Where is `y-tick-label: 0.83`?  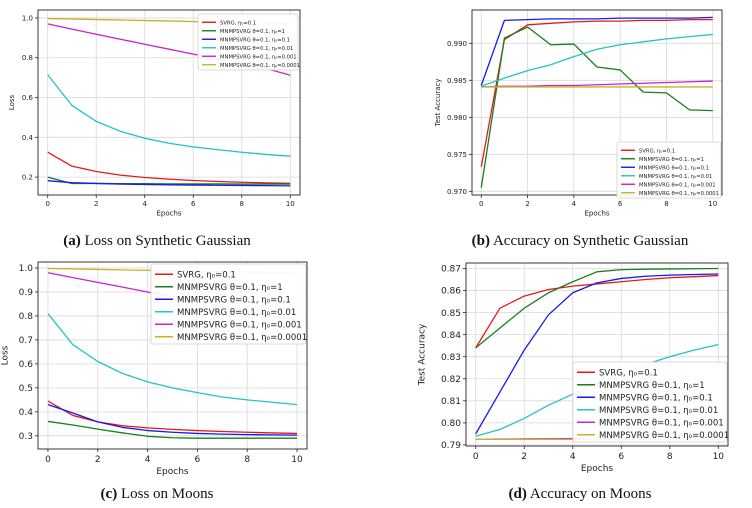
y-tick-label: 0.83 is located at coordinates (451, 358).